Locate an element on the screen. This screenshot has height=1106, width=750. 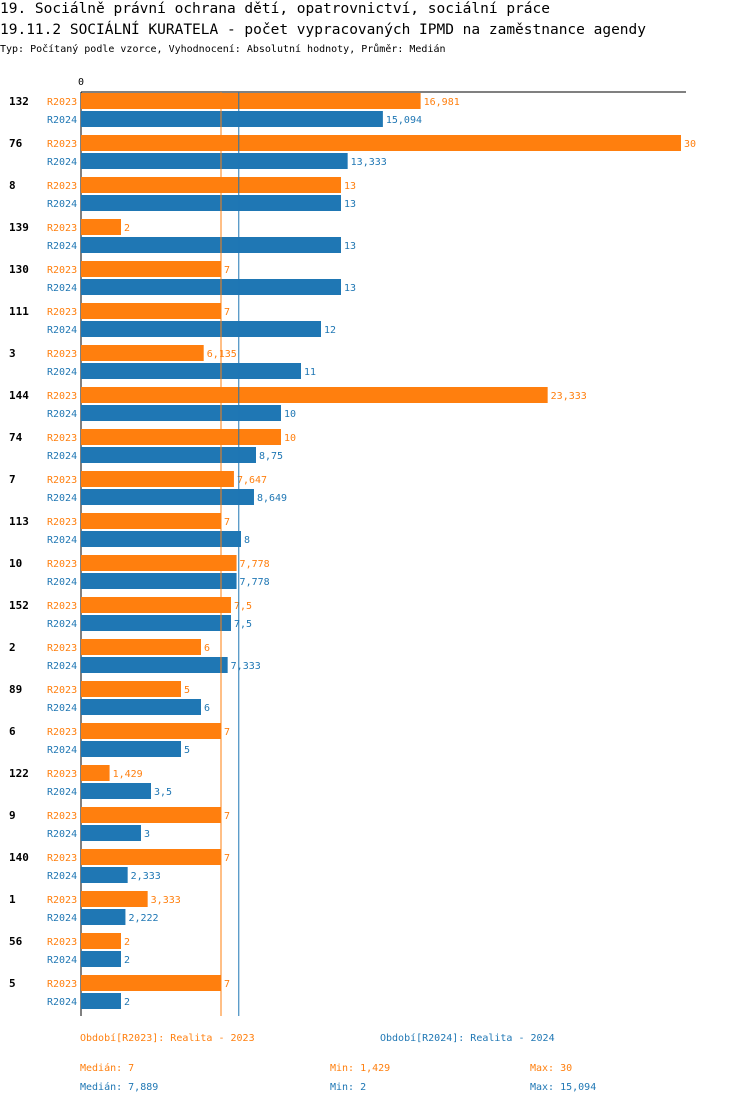
category-label: 111 is located at coordinates (19, 311).